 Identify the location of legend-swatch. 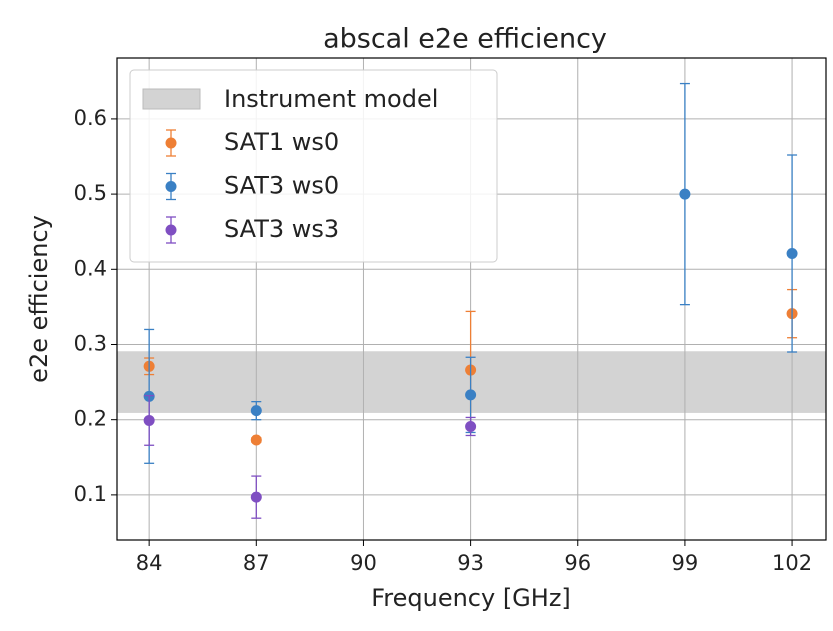
(171, 99).